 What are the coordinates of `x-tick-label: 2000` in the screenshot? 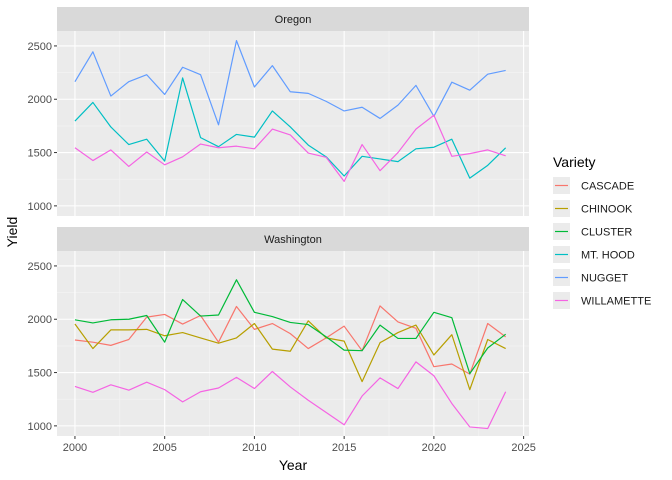 It's located at (75, 448).